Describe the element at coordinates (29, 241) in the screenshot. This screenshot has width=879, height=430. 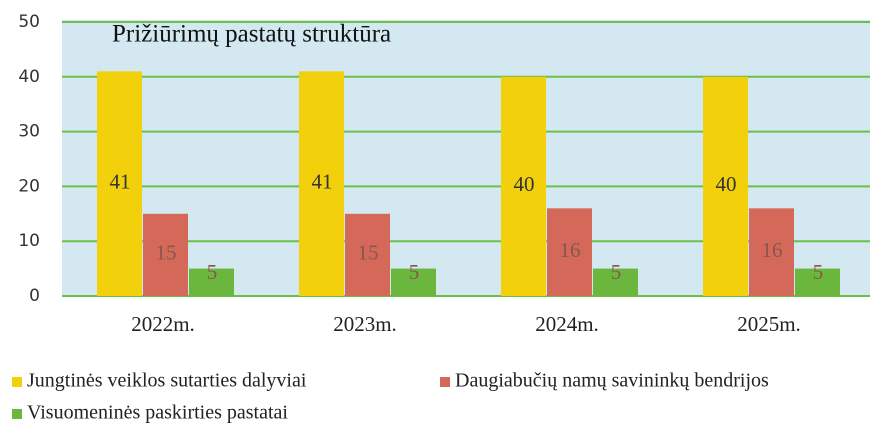
I see `y-tick-label: 10` at that location.